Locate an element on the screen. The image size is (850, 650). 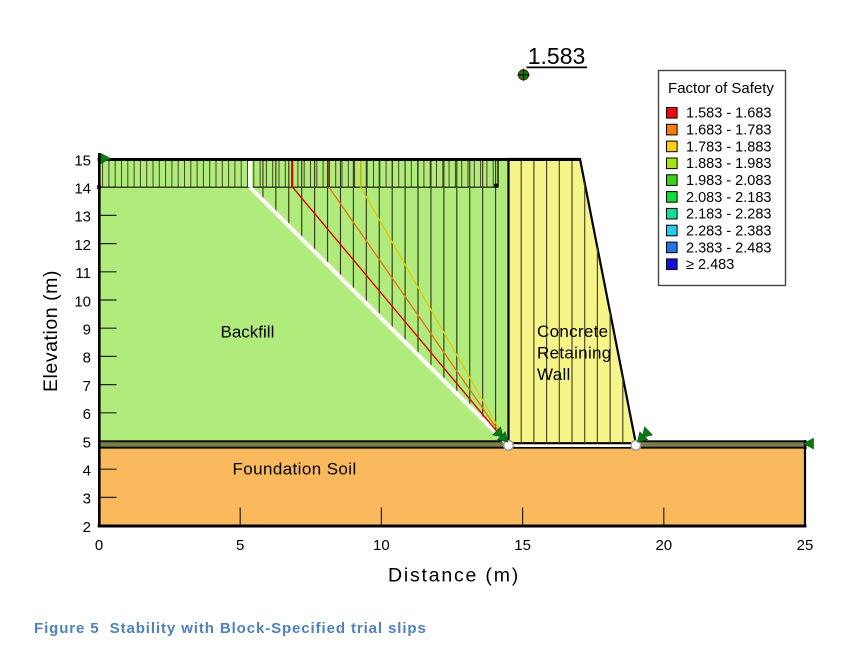
svg-text: Concrete is located at coordinates (572, 331).